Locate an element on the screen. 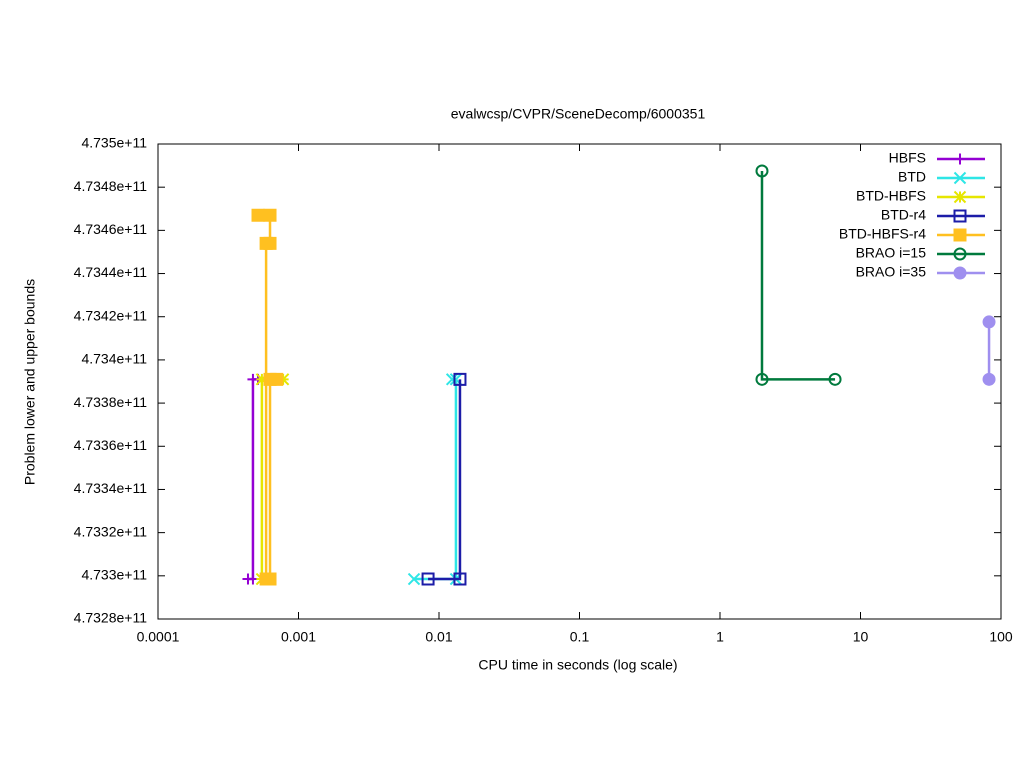  legend-label: BRAO i=15 is located at coordinates (891, 253).